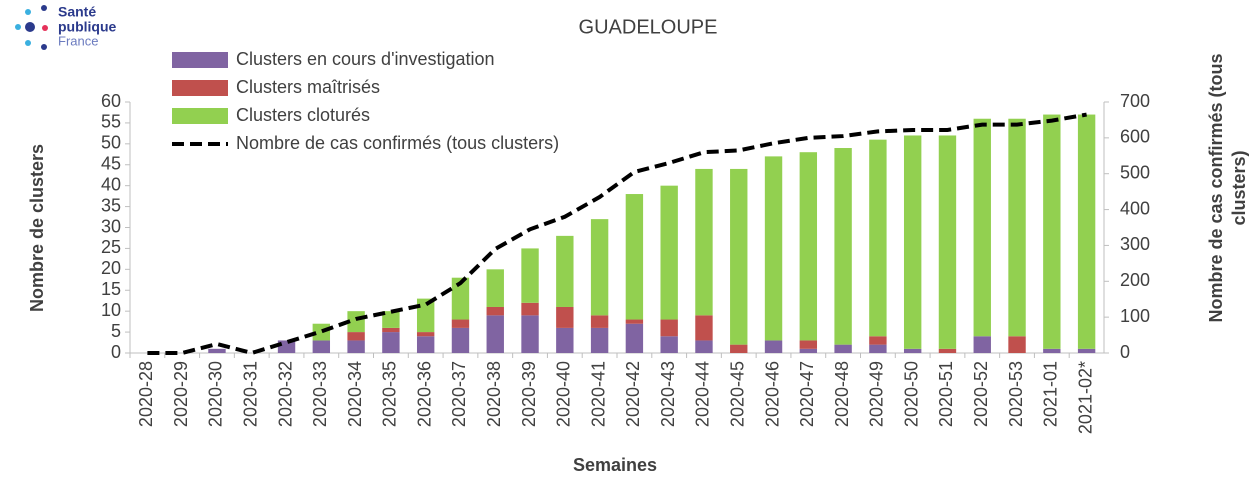 The width and height of the screenshot is (1258, 479). What do you see at coordinates (1135, 316) in the screenshot?
I see `y2-tick-label: 100` at bounding box center [1135, 316].